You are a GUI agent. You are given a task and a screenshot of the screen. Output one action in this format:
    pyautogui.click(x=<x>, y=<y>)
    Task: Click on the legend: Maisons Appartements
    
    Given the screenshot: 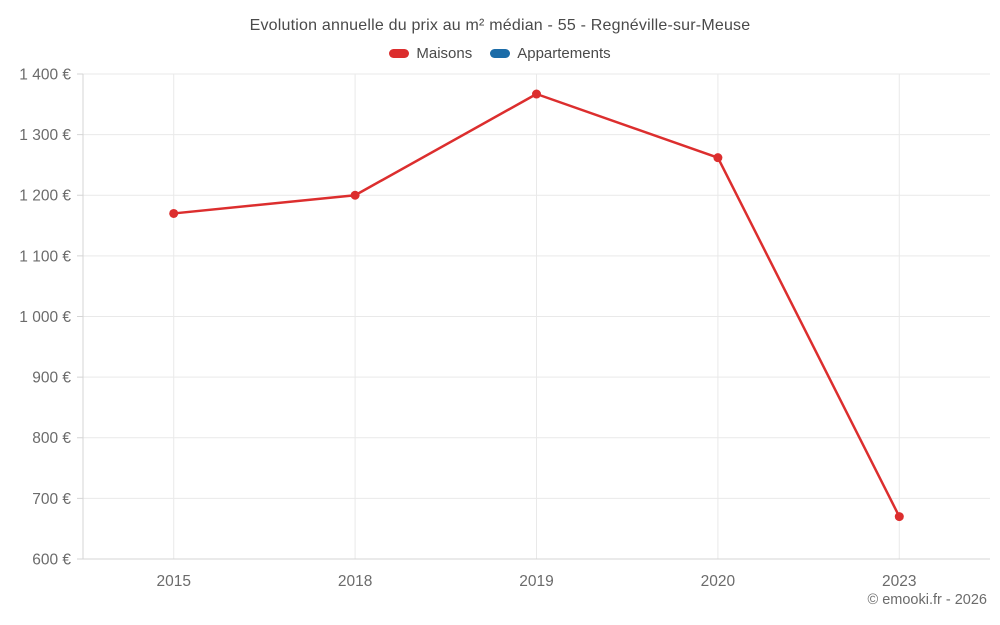 What is the action you would take?
    pyautogui.click(x=500, y=53)
    